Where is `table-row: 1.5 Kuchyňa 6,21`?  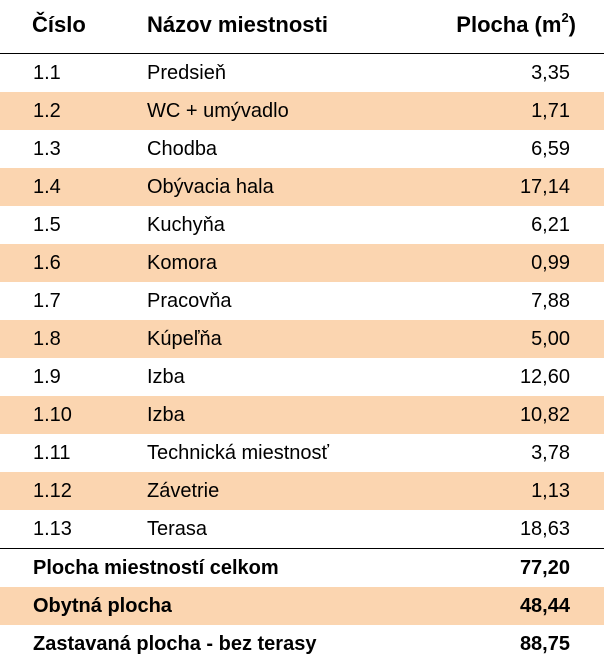 table-row: 1.5 Kuchyňa 6,21 is located at coordinates (302, 225).